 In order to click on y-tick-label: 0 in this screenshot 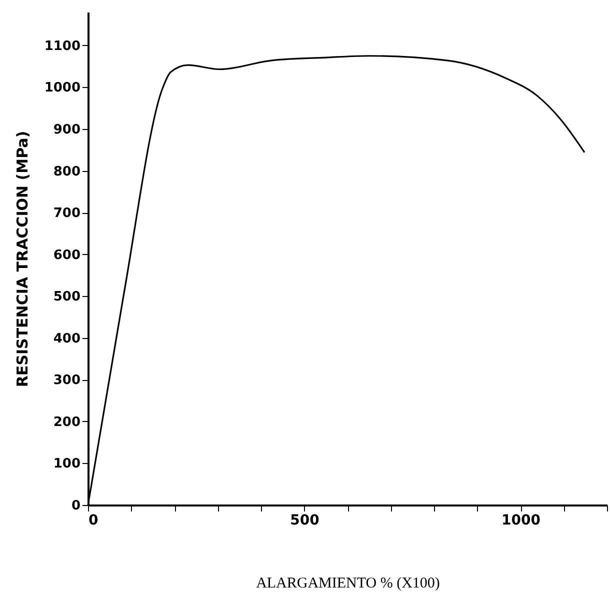, I will do `click(75, 506)`.